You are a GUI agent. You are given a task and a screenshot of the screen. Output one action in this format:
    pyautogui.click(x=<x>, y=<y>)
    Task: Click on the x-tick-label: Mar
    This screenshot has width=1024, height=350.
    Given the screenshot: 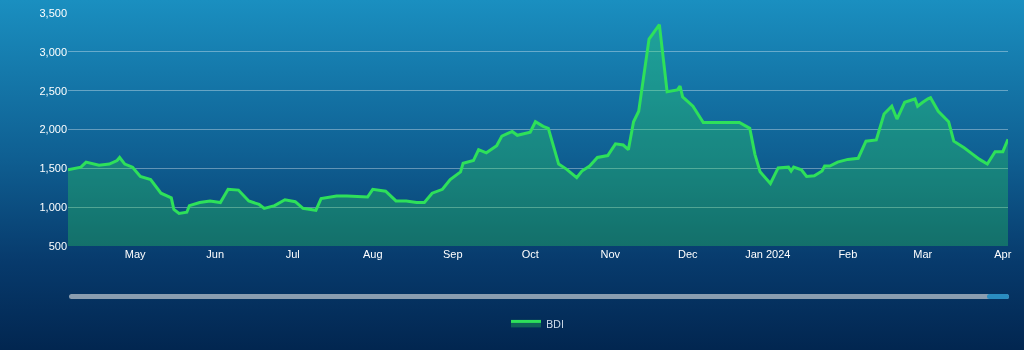 What is the action you would take?
    pyautogui.click(x=923, y=254)
    